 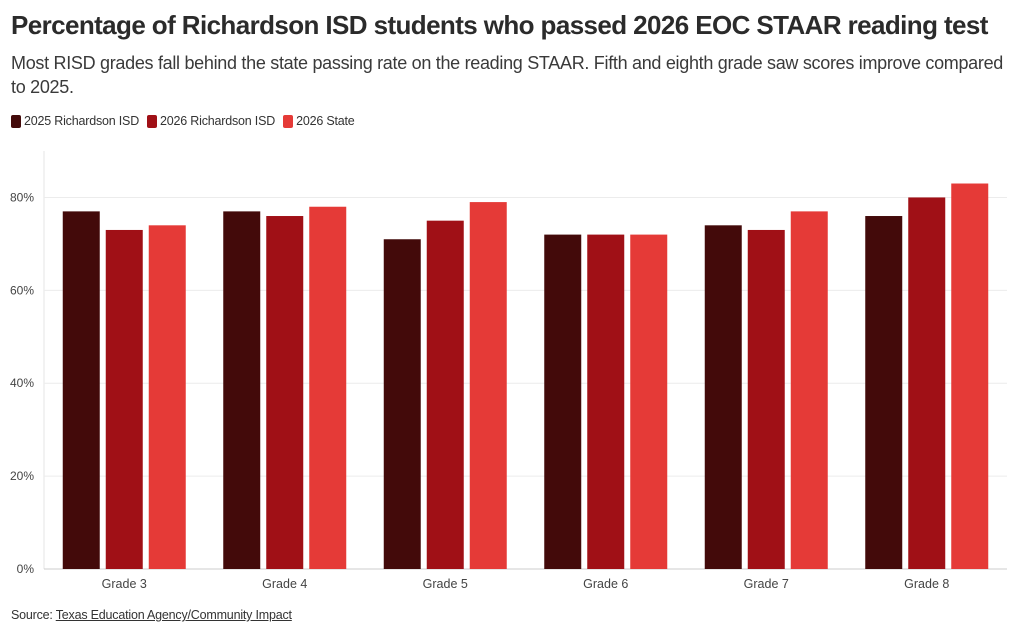 I want to click on legend-label: 2026 State, so click(x=325, y=121).